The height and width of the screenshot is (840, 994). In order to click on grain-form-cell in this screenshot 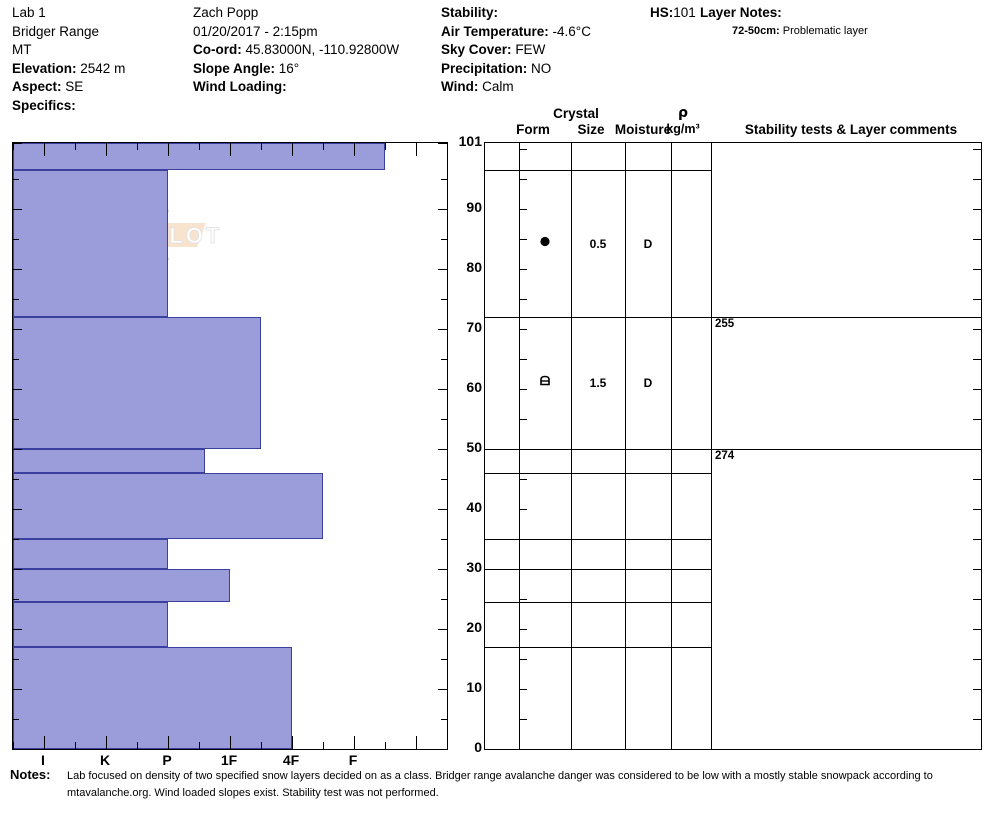, I will do `click(545, 243)`.